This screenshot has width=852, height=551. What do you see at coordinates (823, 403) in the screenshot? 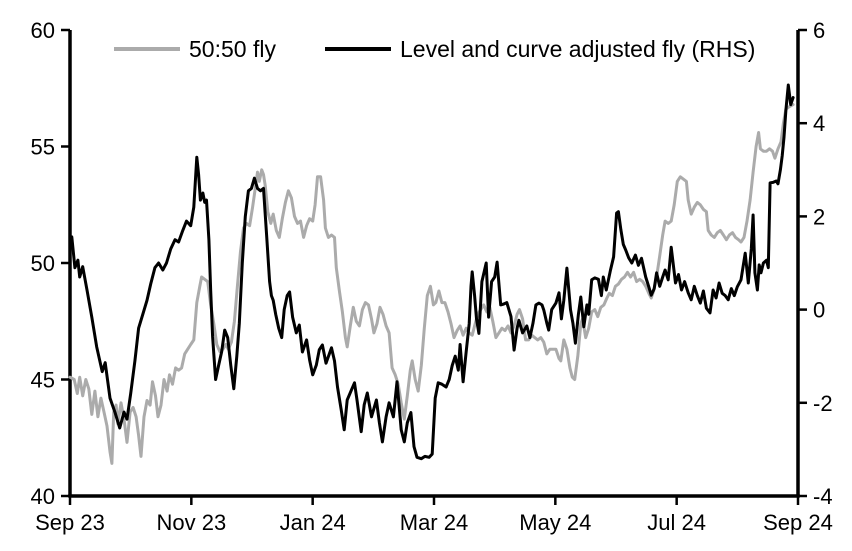
I see `right-axis-tick-label: -2` at bounding box center [823, 403].